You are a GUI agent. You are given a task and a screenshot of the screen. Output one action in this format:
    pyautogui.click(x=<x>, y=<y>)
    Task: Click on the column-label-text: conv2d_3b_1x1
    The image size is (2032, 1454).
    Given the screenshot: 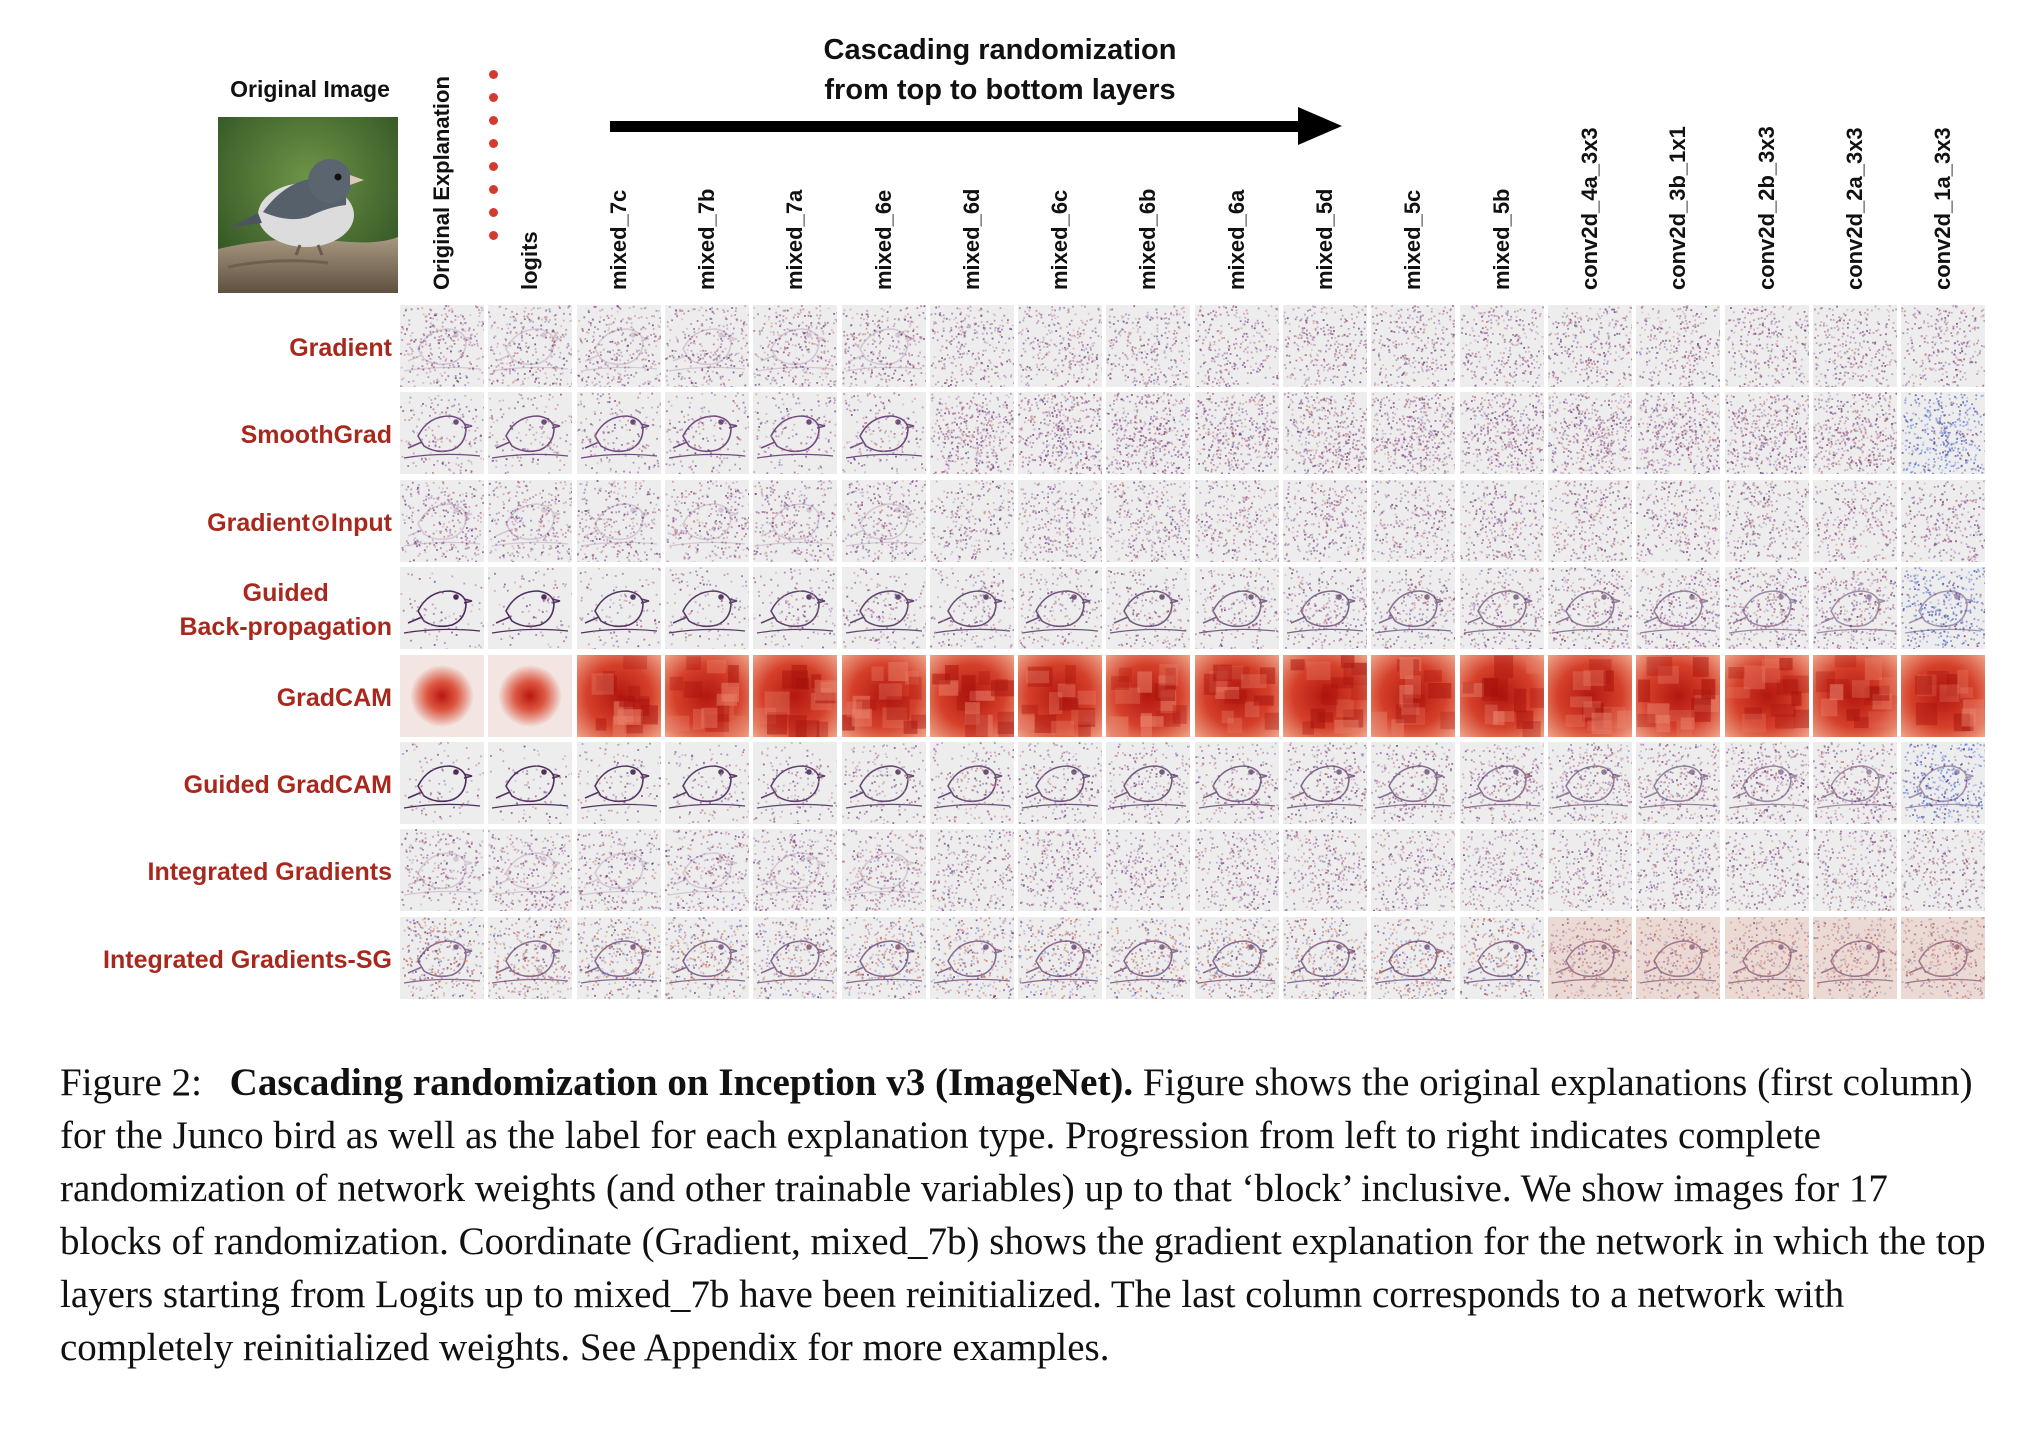 What is the action you would take?
    pyautogui.click(x=1677, y=208)
    